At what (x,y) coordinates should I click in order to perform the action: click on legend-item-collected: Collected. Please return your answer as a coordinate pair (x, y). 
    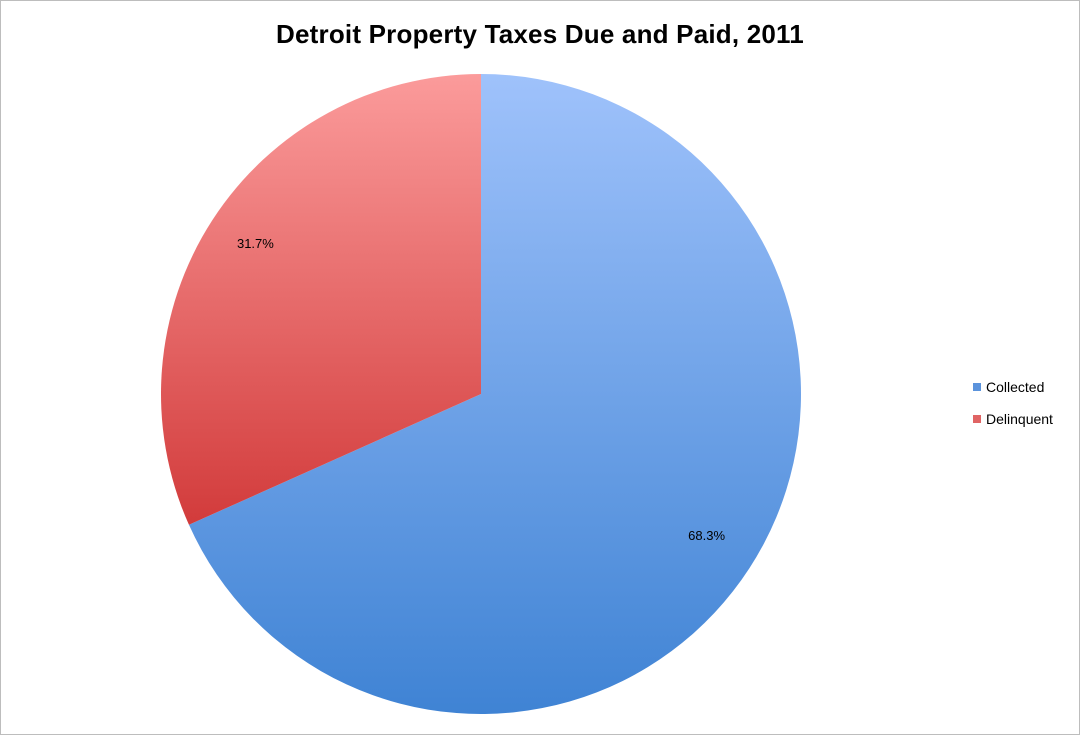
    Looking at the image, I should click on (1023, 387).